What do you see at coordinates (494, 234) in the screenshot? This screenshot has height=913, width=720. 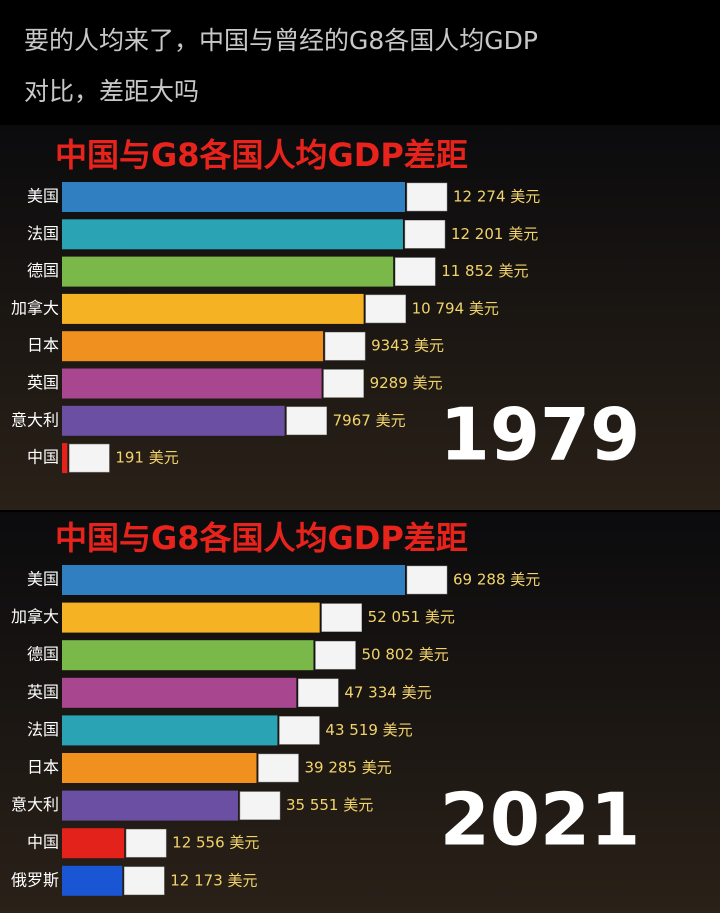 I see `value-label: 12 201 美元` at bounding box center [494, 234].